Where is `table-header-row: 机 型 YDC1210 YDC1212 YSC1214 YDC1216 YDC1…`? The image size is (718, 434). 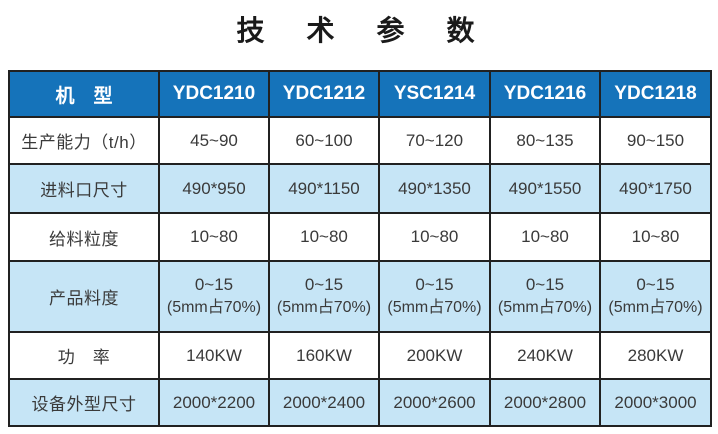
table-header-row: 机 型 YDC1210 YDC1212 YSC1214 YDC1216 YDC1… is located at coordinates (360, 94).